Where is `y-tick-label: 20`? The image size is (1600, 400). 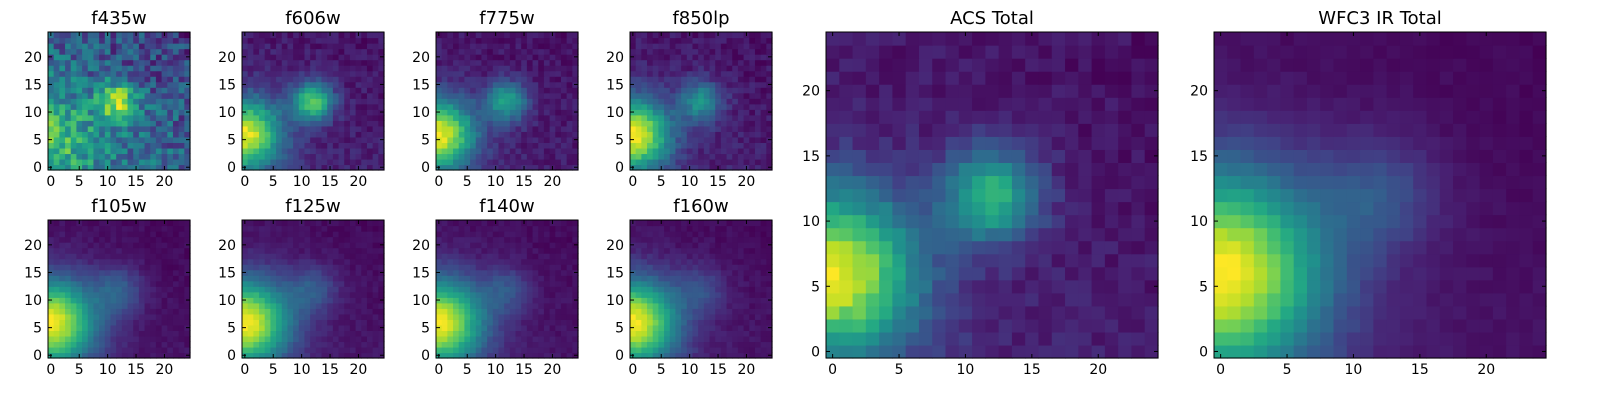 y-tick-label: 20 is located at coordinates (227, 58).